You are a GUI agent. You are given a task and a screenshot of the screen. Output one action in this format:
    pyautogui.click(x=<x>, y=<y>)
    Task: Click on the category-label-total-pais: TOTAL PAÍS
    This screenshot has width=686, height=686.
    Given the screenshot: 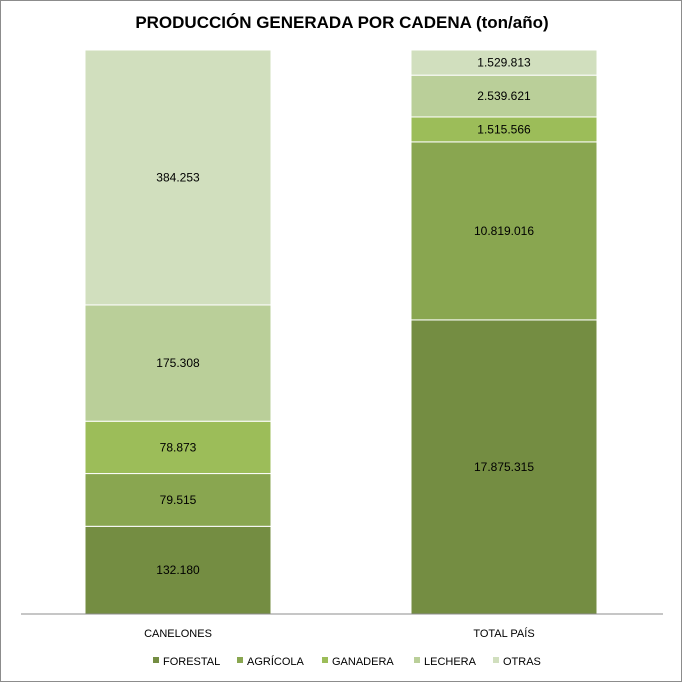 What is the action you would take?
    pyautogui.click(x=503, y=633)
    